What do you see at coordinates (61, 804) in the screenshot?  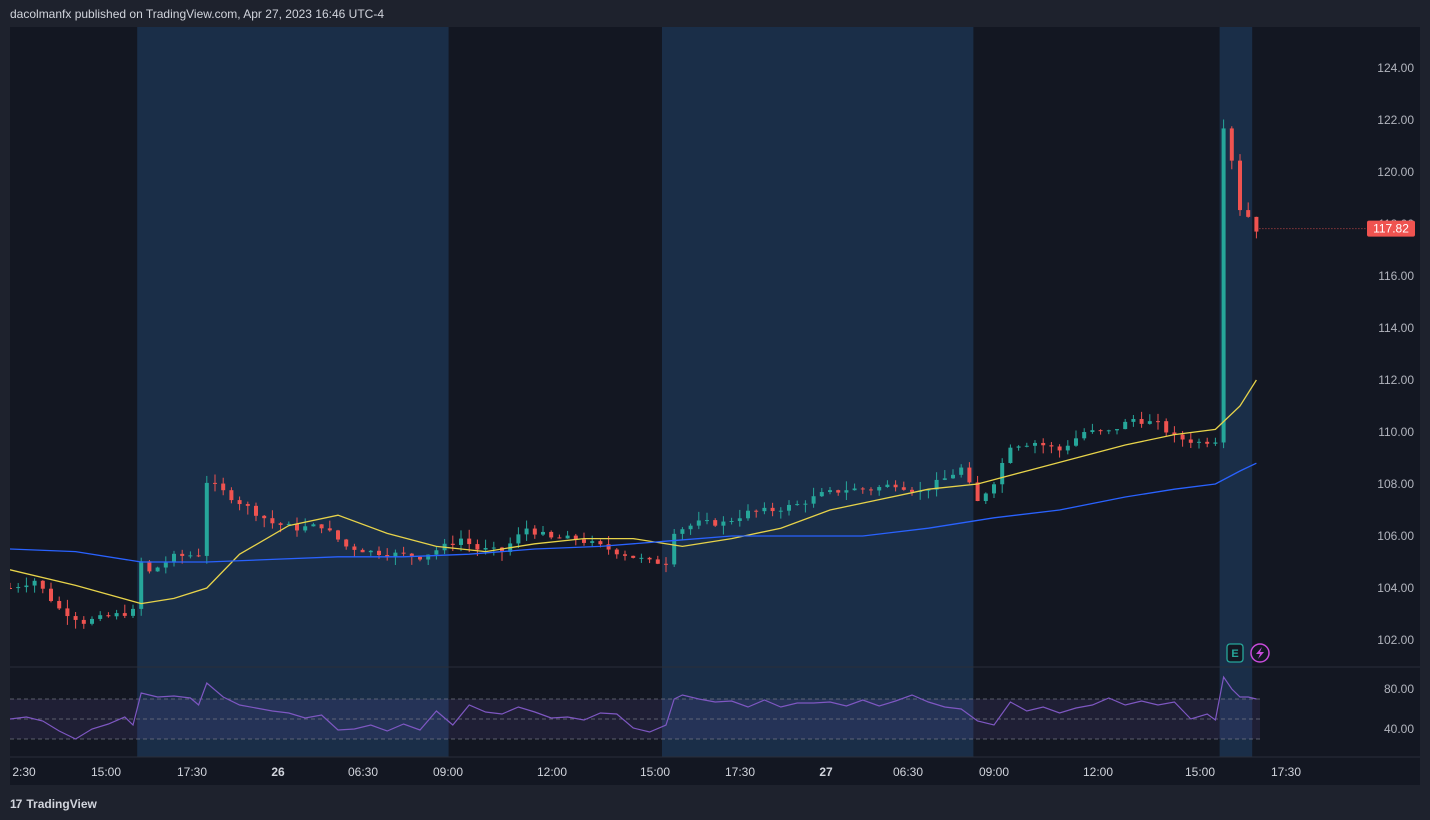 I see `tradingview-brand-label: TradingView` at bounding box center [61, 804].